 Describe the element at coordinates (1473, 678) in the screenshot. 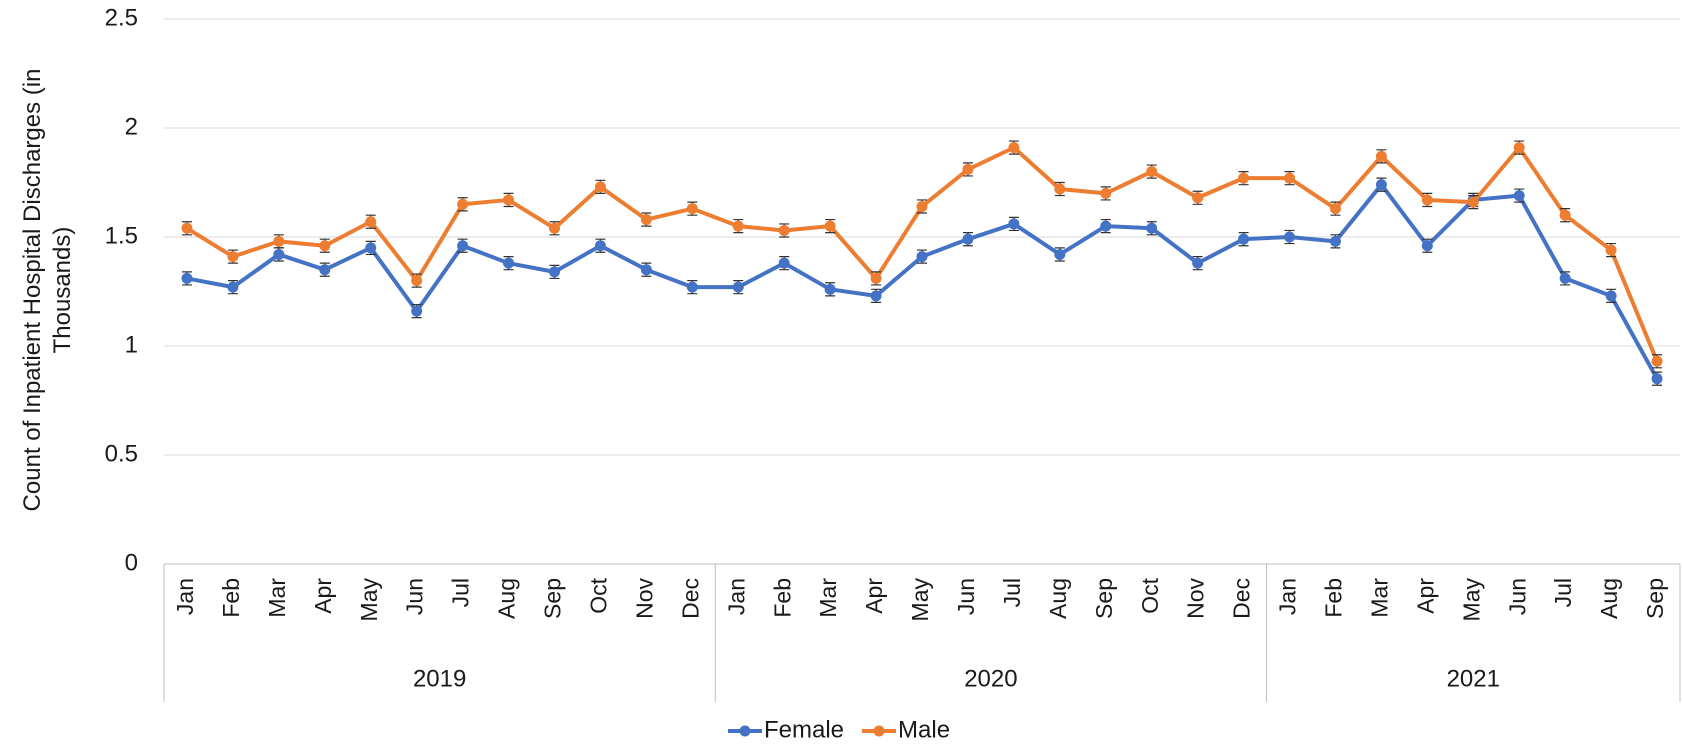

I see `x-group-label: 2021` at that location.